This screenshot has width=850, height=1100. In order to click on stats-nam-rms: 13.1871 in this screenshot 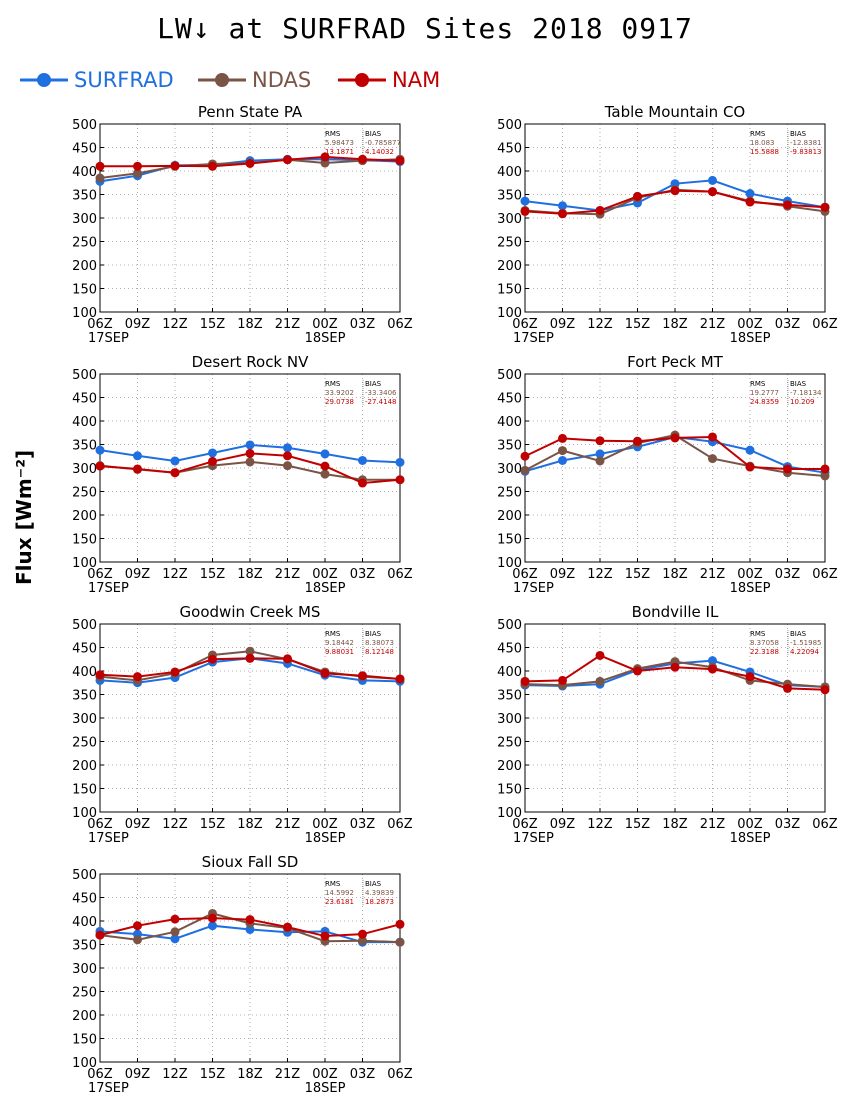, I will do `click(339, 152)`.